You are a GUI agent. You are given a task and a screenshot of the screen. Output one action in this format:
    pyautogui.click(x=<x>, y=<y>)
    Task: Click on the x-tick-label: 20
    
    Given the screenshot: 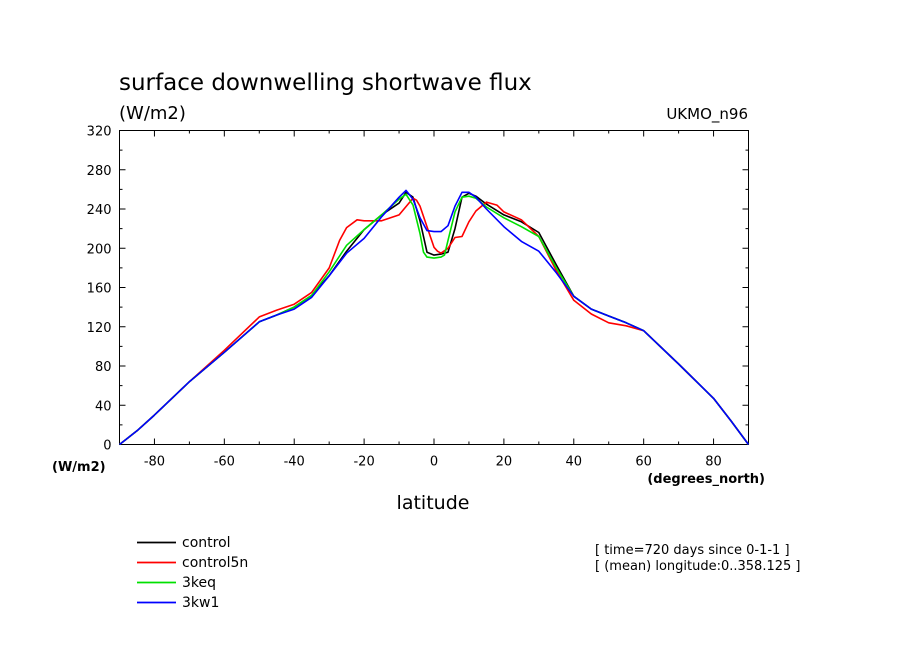 What is the action you would take?
    pyautogui.click(x=504, y=462)
    